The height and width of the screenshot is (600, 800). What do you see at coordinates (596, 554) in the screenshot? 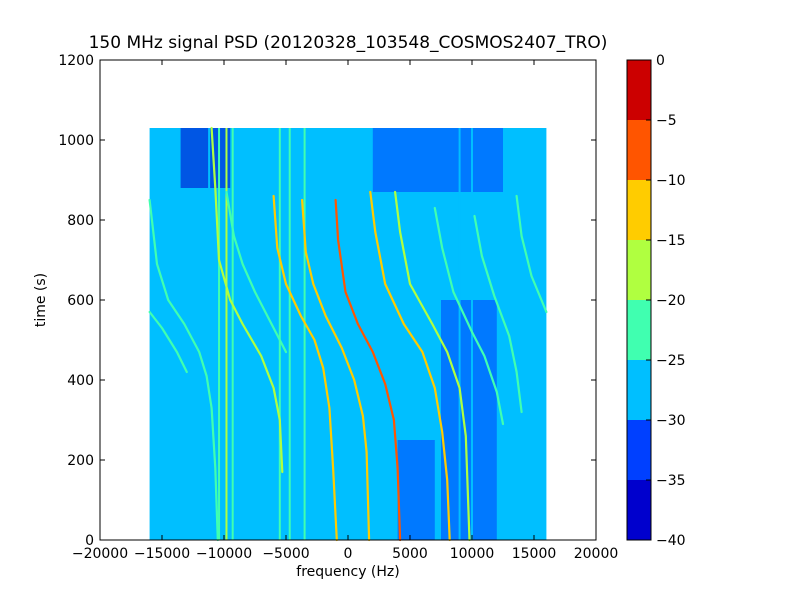
I see `x-tick-label: 20000` at bounding box center [596, 554].